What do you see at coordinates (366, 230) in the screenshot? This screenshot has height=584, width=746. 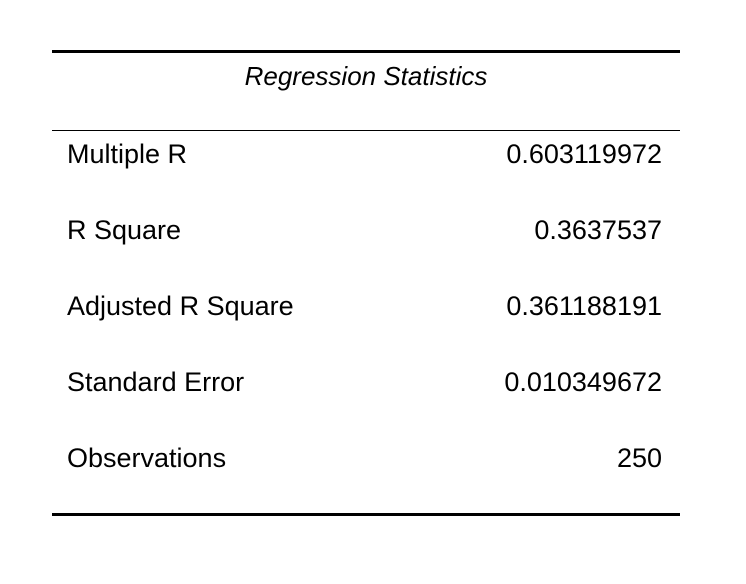 I see `table-row: R Square 0.3637537` at bounding box center [366, 230].